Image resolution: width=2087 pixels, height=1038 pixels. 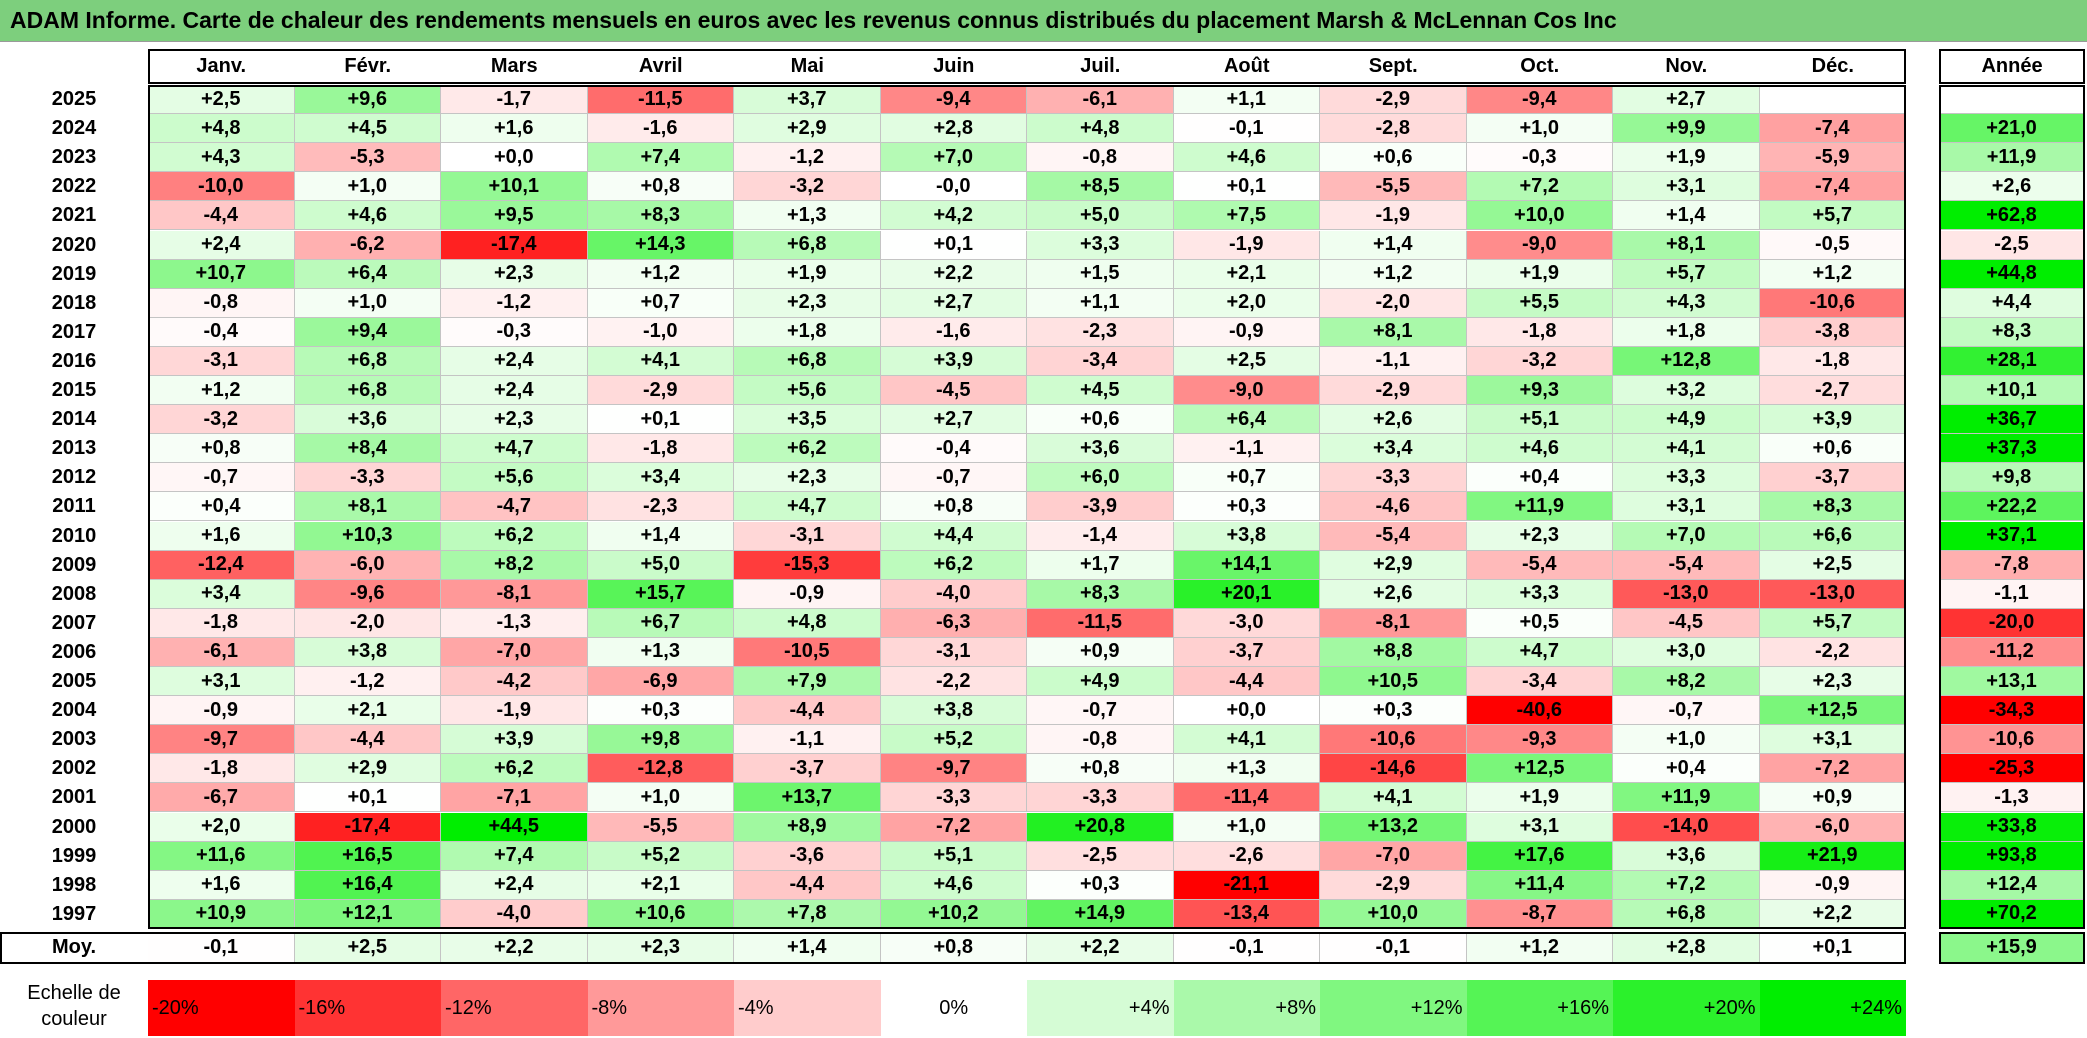 What do you see at coordinates (514, 449) in the screenshot?
I see `heatmap-cell: +4,7` at bounding box center [514, 449].